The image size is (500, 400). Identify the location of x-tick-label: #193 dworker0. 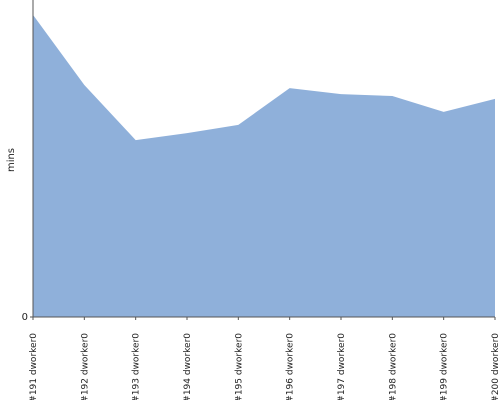
(137, 366).